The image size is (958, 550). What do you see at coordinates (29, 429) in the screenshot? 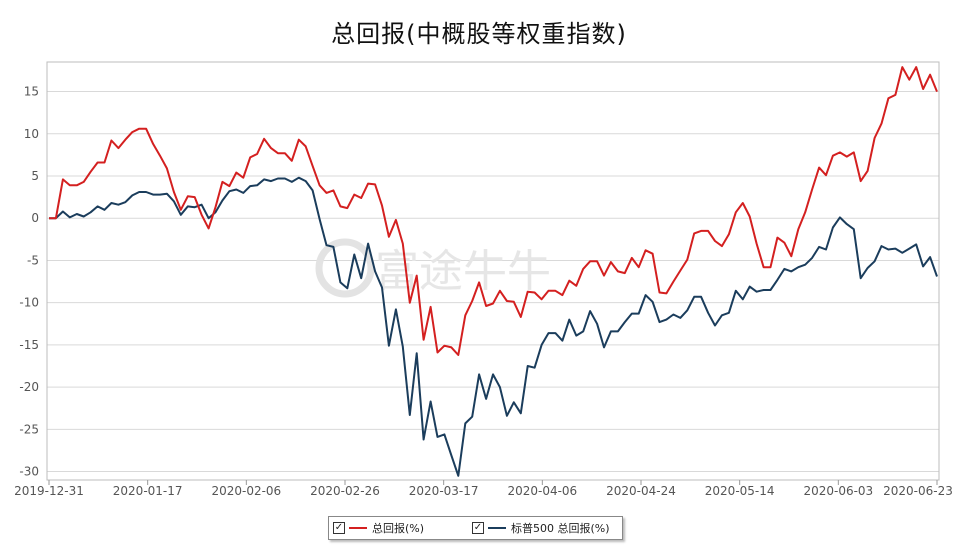
I see `y-tick-label: -25` at bounding box center [29, 429].